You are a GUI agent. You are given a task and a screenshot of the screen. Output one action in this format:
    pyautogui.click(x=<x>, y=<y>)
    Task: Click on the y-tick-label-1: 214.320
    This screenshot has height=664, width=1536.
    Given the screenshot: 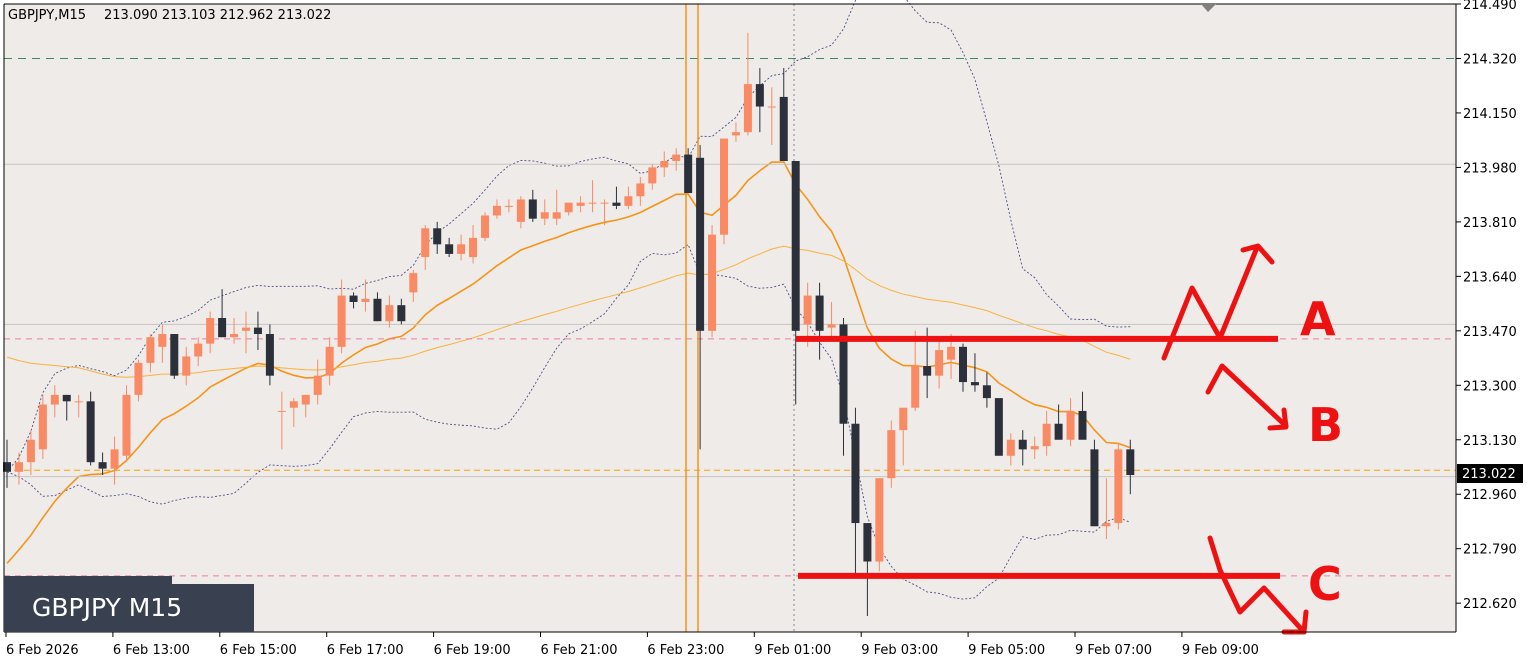 What is the action you would take?
    pyautogui.click(x=1490, y=59)
    